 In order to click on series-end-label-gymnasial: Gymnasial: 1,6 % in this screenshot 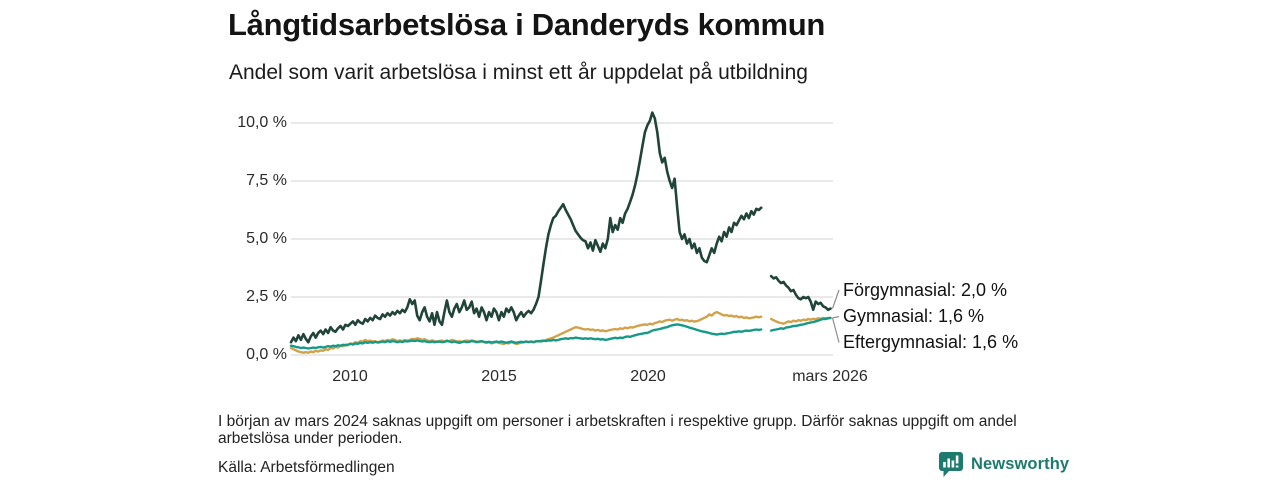, I will do `click(914, 316)`.